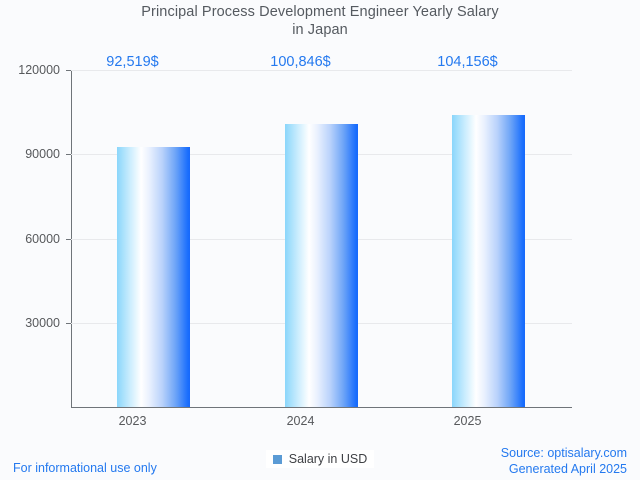  Describe the element at coordinates (563, 453) in the screenshot. I see `source-link: Source: optisalary.com` at that location.